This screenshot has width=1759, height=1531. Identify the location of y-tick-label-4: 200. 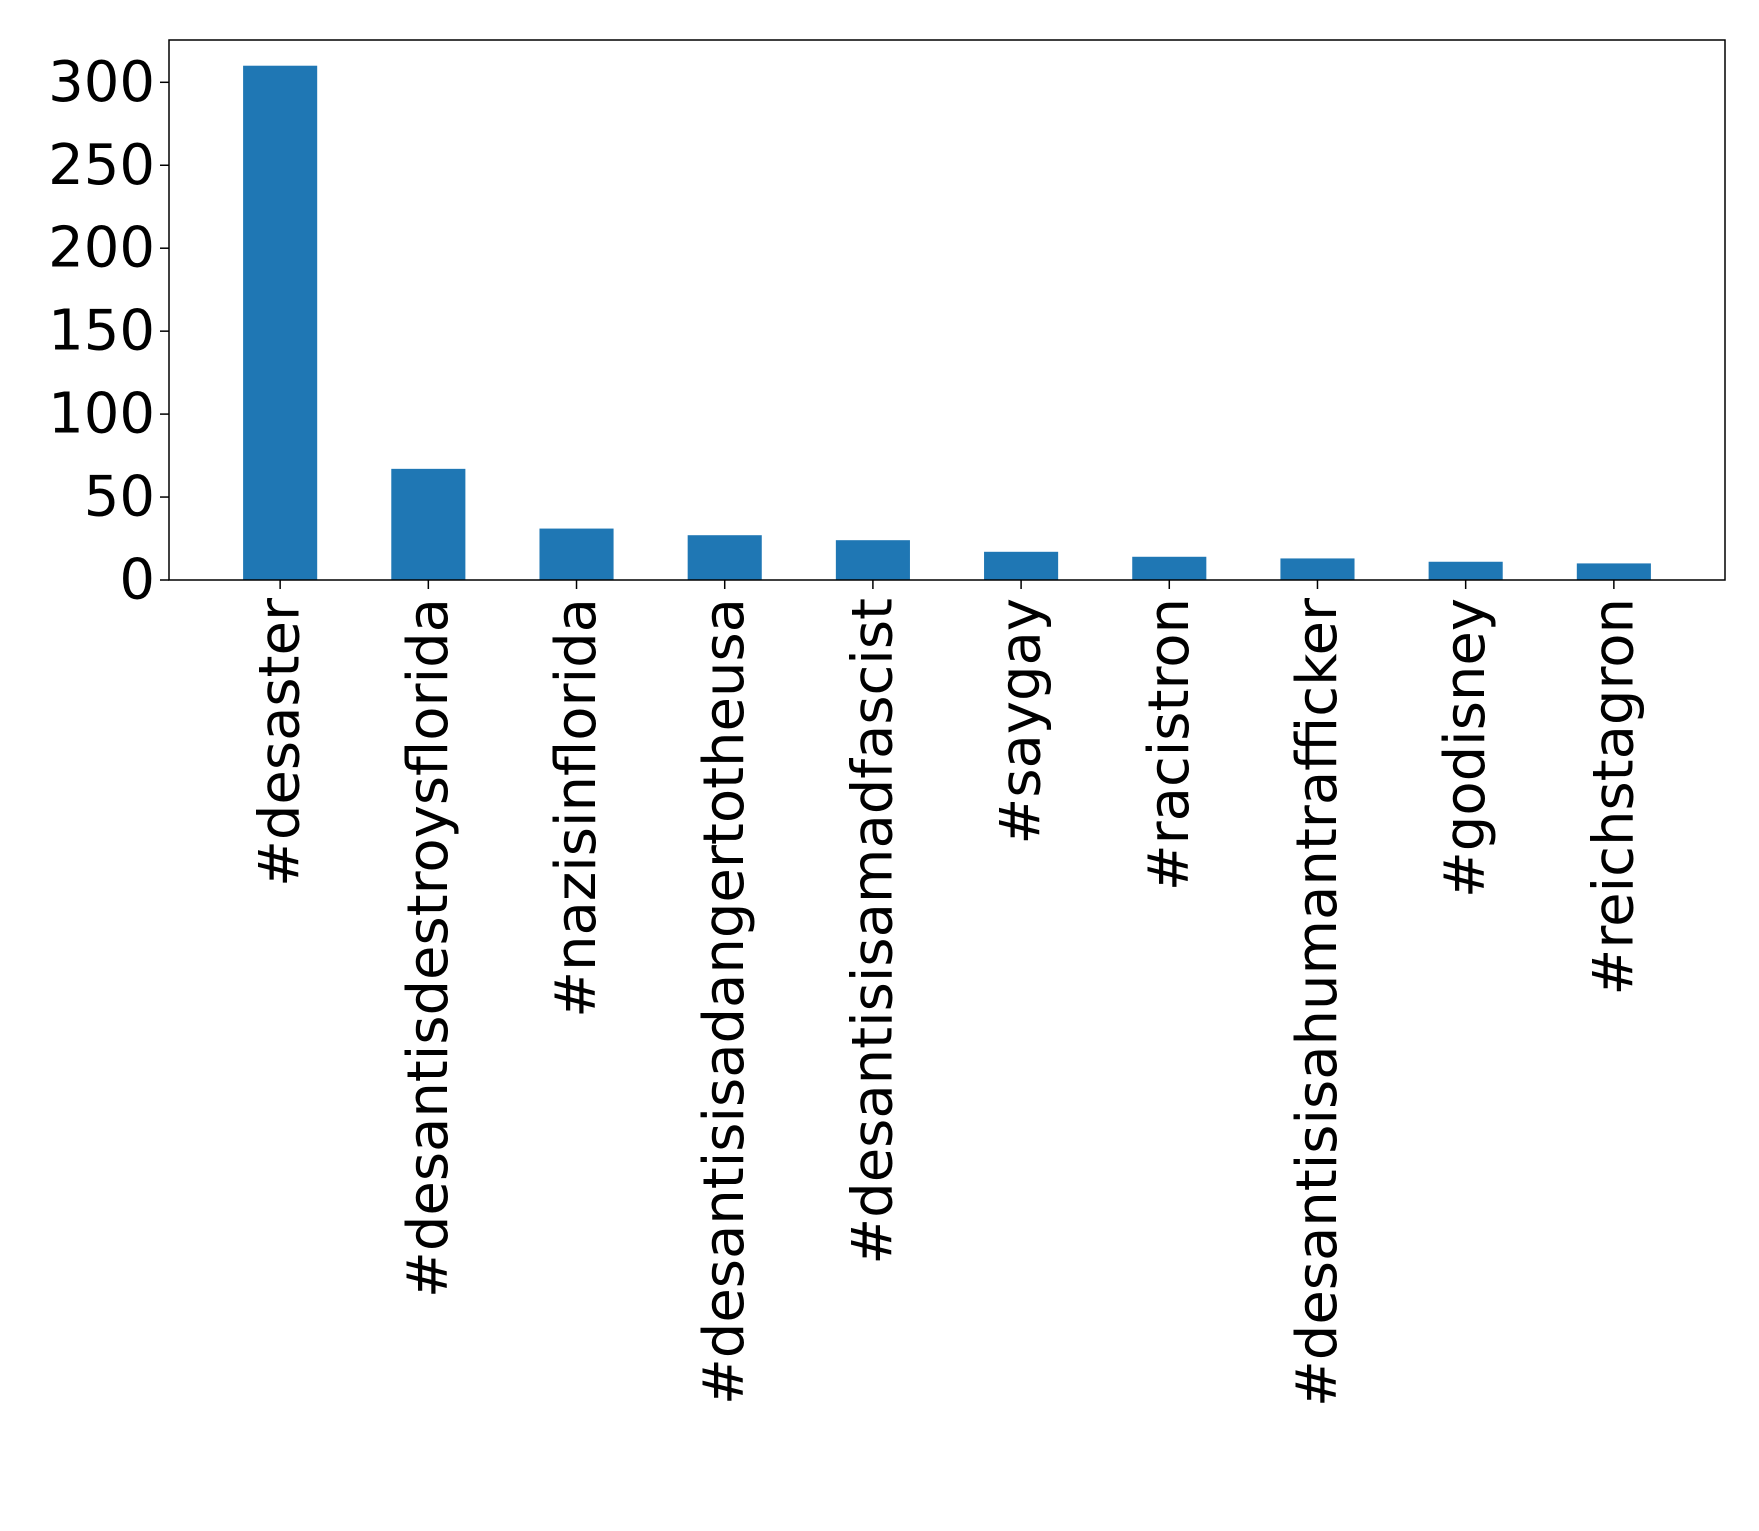
(101, 248).